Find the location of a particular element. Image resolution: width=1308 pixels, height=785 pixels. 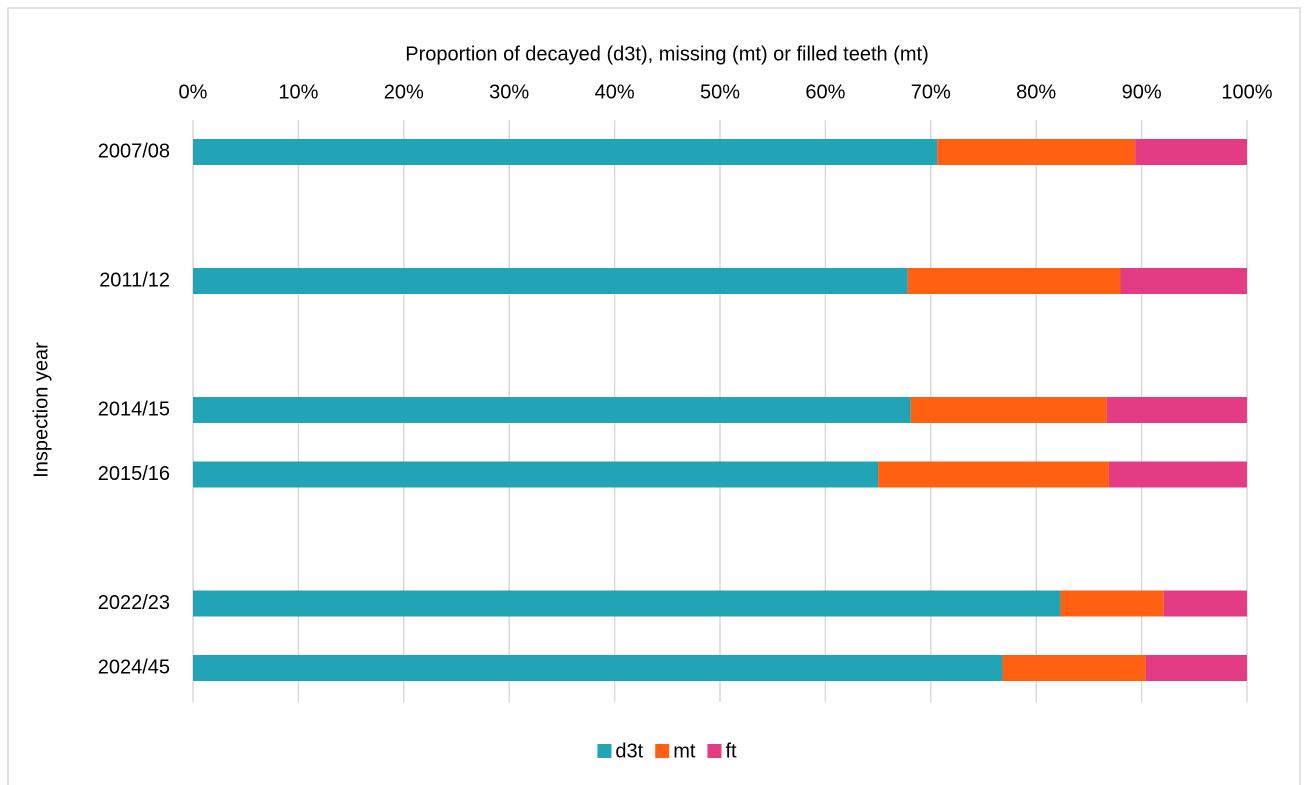

x-tick-label: 70% is located at coordinates (931, 92).